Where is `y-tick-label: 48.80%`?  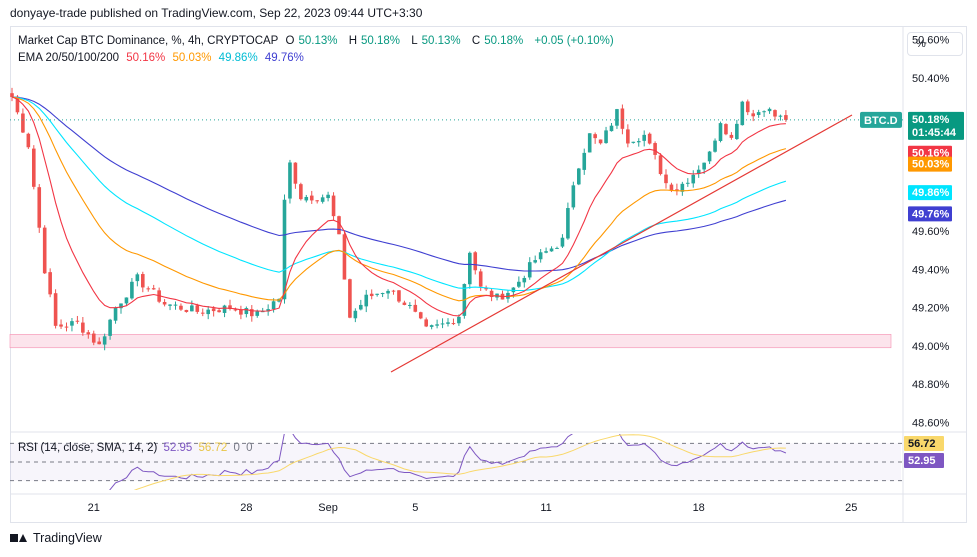
y-tick-label: 48.80% is located at coordinates (931, 385).